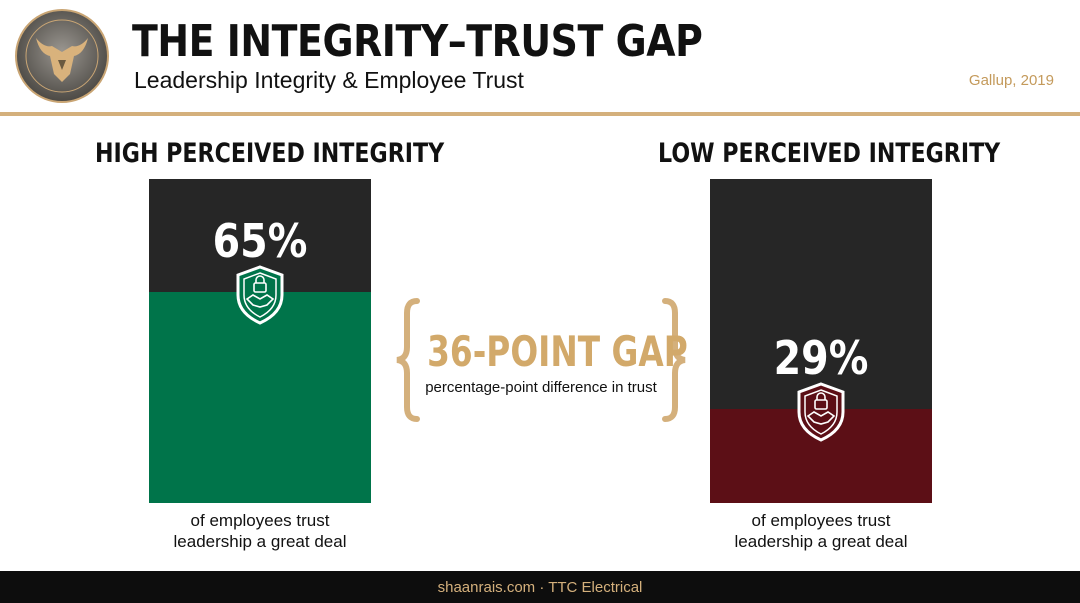 Image resolution: width=1080 pixels, height=603 pixels. I want to click on low-integrity-value: 29%, so click(821, 358).